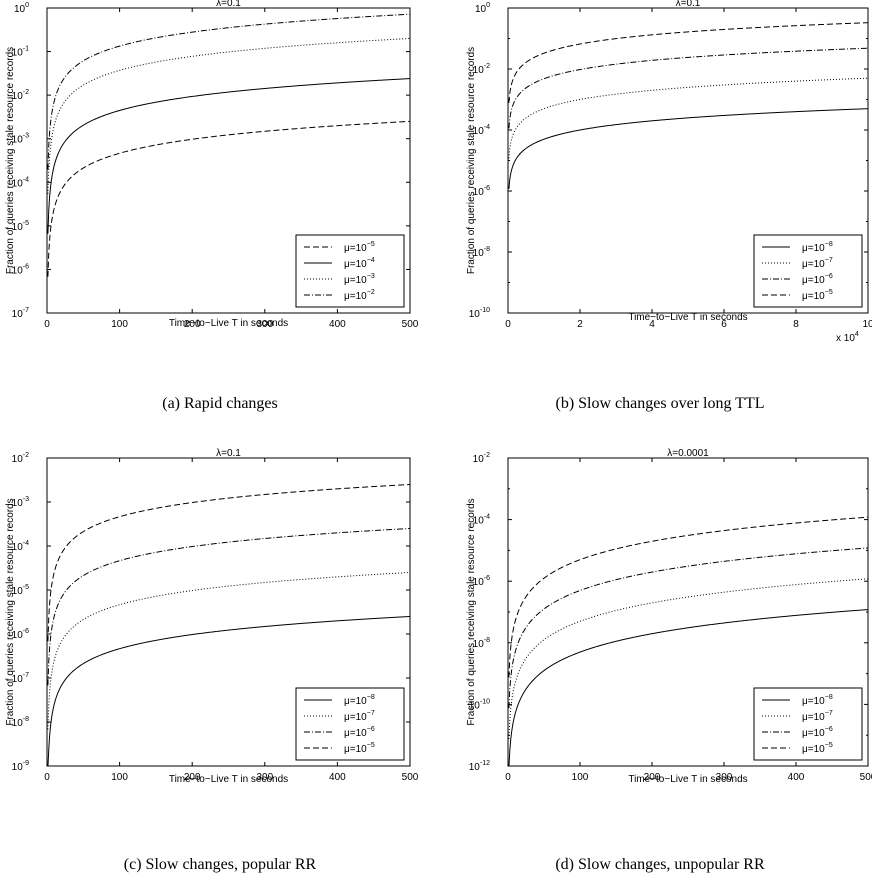  I want to click on x-tick-label: 4, so click(652, 324).